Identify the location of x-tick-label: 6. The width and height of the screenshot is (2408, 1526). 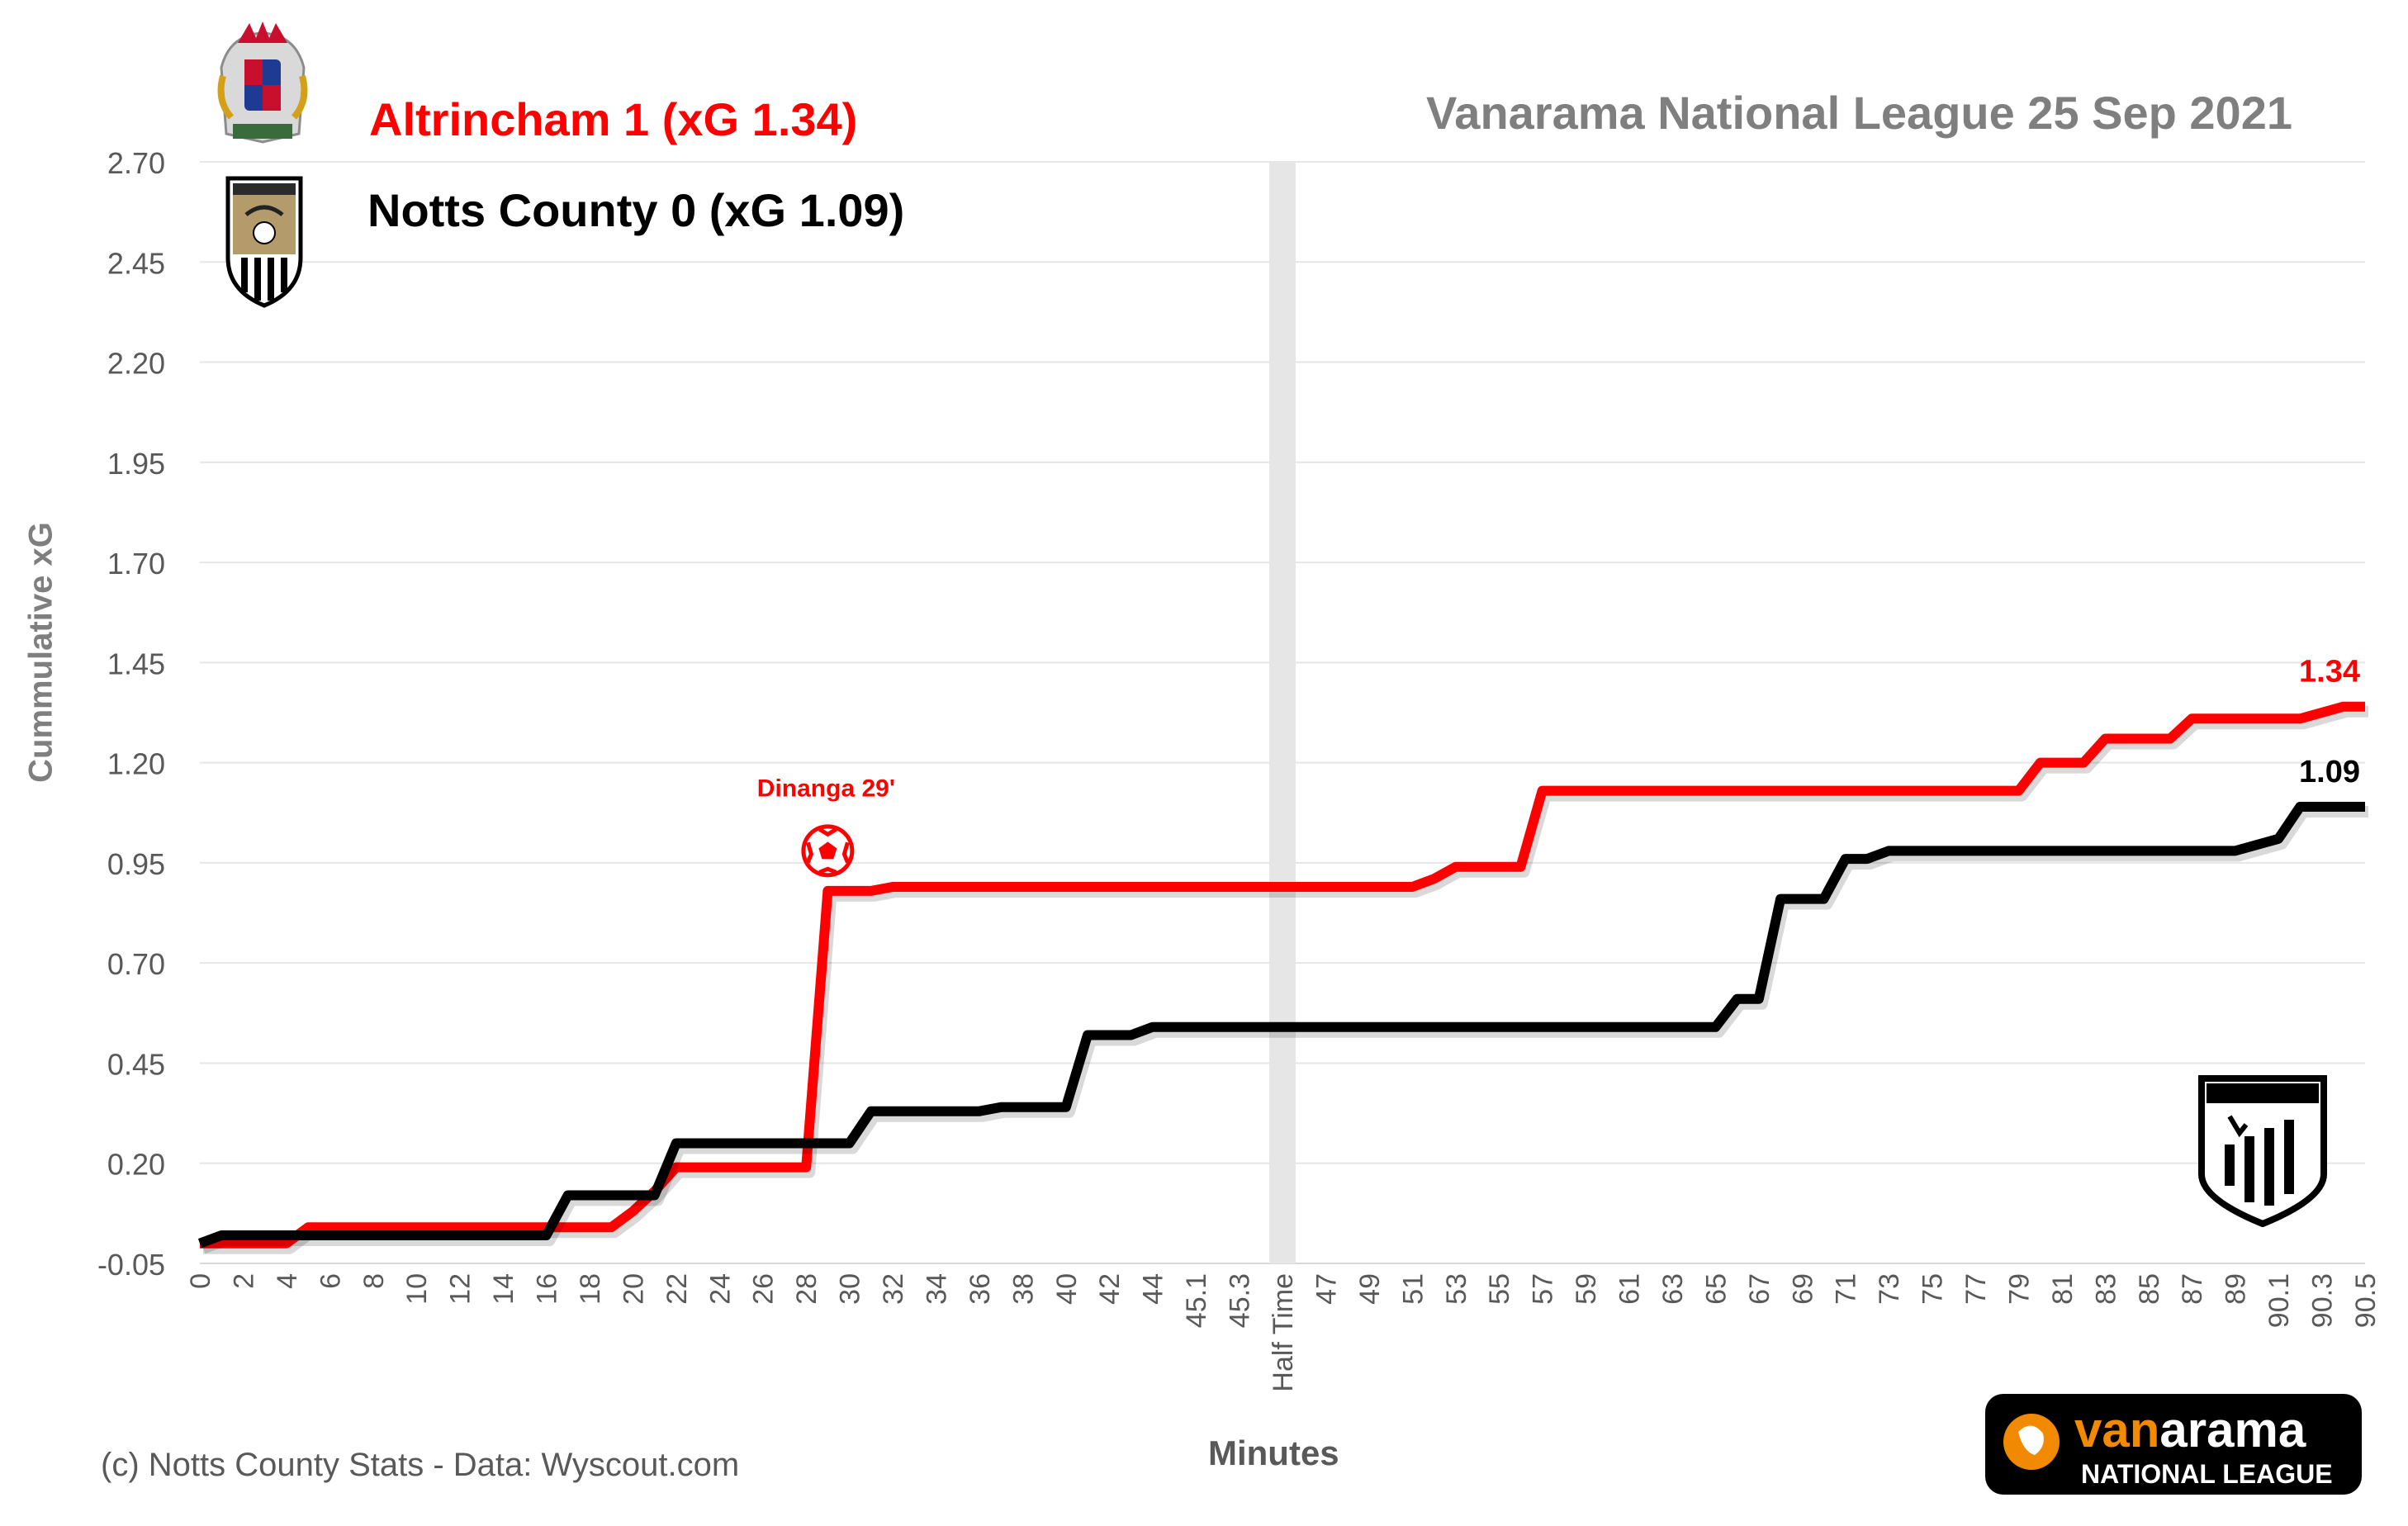
(330, 1281).